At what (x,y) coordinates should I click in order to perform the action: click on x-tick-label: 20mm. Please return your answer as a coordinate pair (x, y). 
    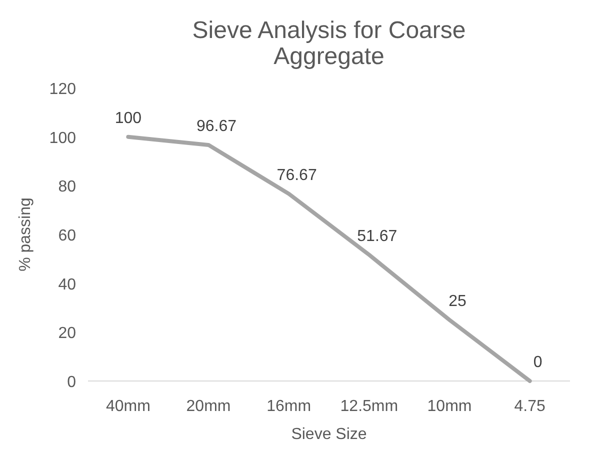
    Looking at the image, I should click on (208, 406).